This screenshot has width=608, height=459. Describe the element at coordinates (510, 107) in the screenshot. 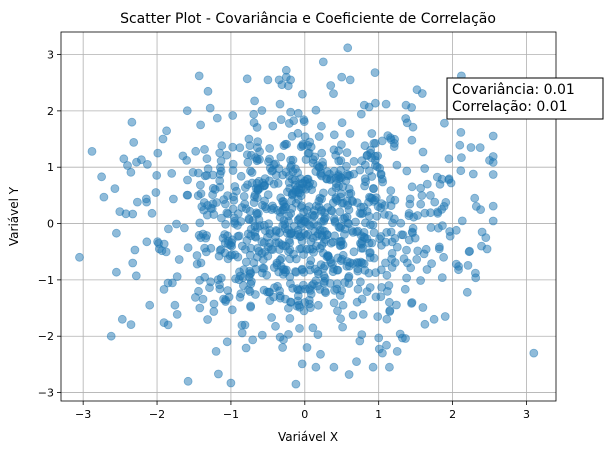

I see `correlation-text: Correlação: 0.01` at that location.